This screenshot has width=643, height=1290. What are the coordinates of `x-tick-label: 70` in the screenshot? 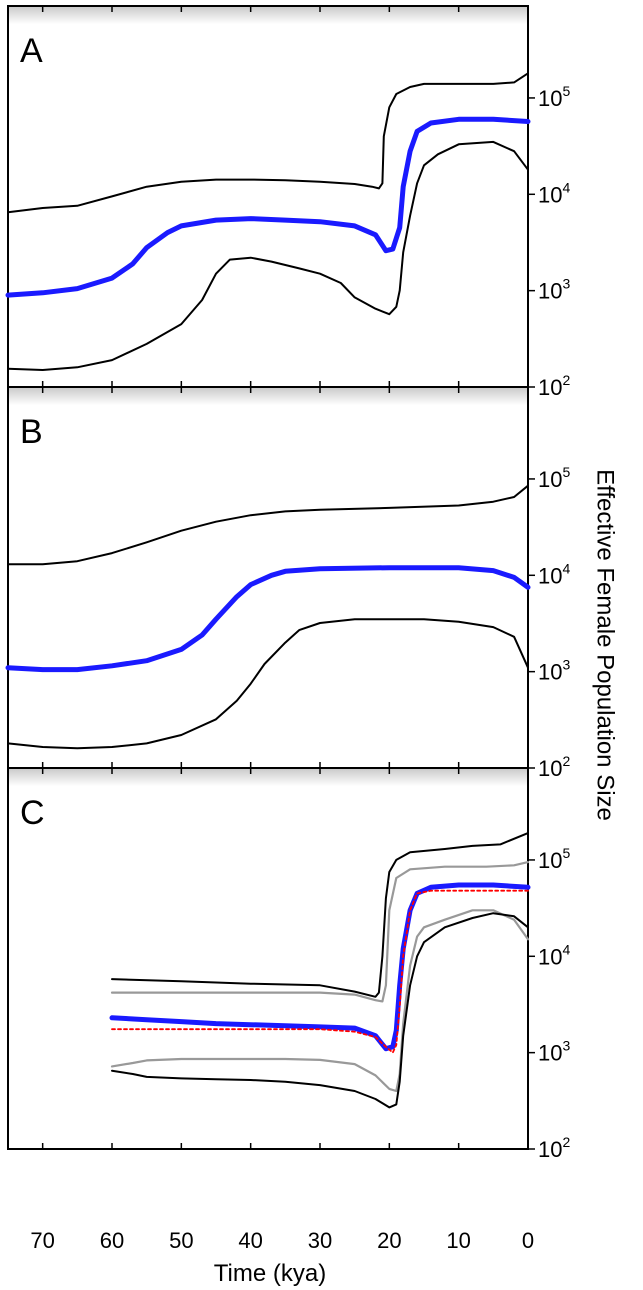 It's located at (42, 1240).